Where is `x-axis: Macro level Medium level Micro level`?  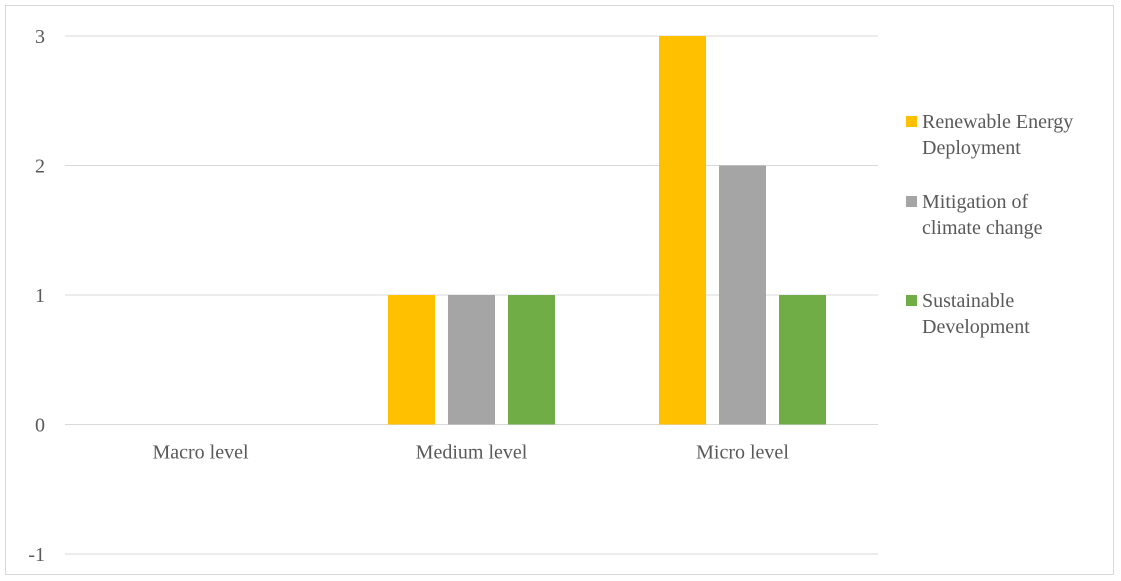 x-axis: Macro level Medium level Micro level is located at coordinates (470, 453).